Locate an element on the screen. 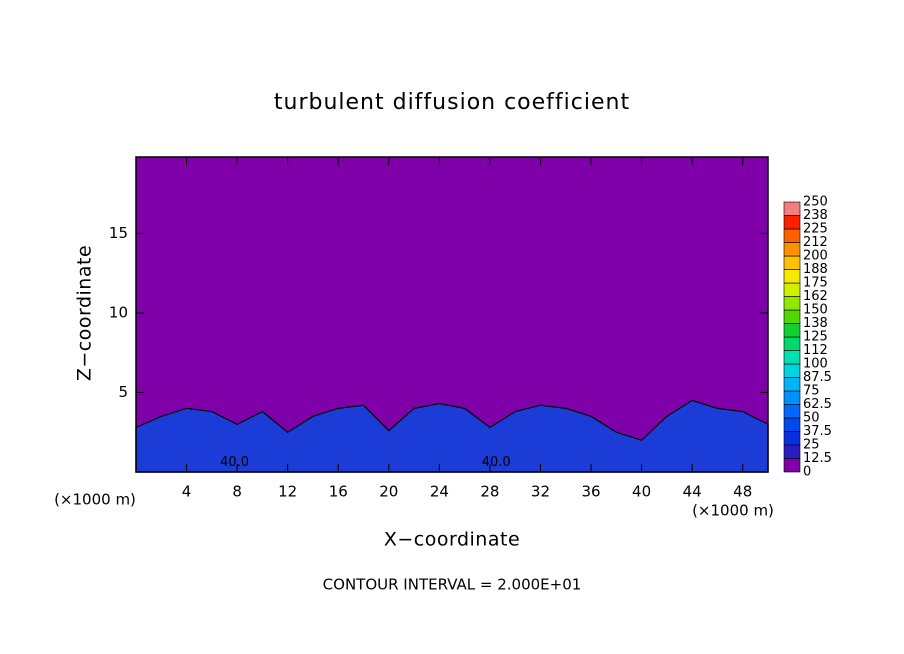 Image resolution: width=904 pixels, height=654 pixels. footnote: CONTOUR INTERVAL = 2.000E+01 is located at coordinates (452, 585).